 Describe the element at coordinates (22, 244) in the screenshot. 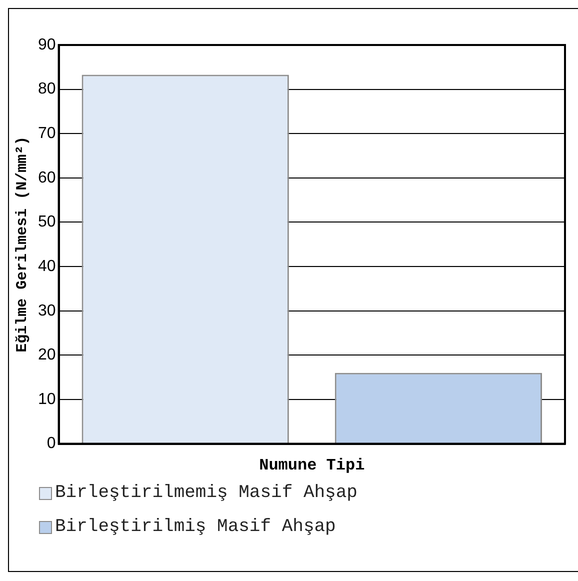

I see `y-axis-title: Eğilme Gerilmesi (N/mm²)` at that location.